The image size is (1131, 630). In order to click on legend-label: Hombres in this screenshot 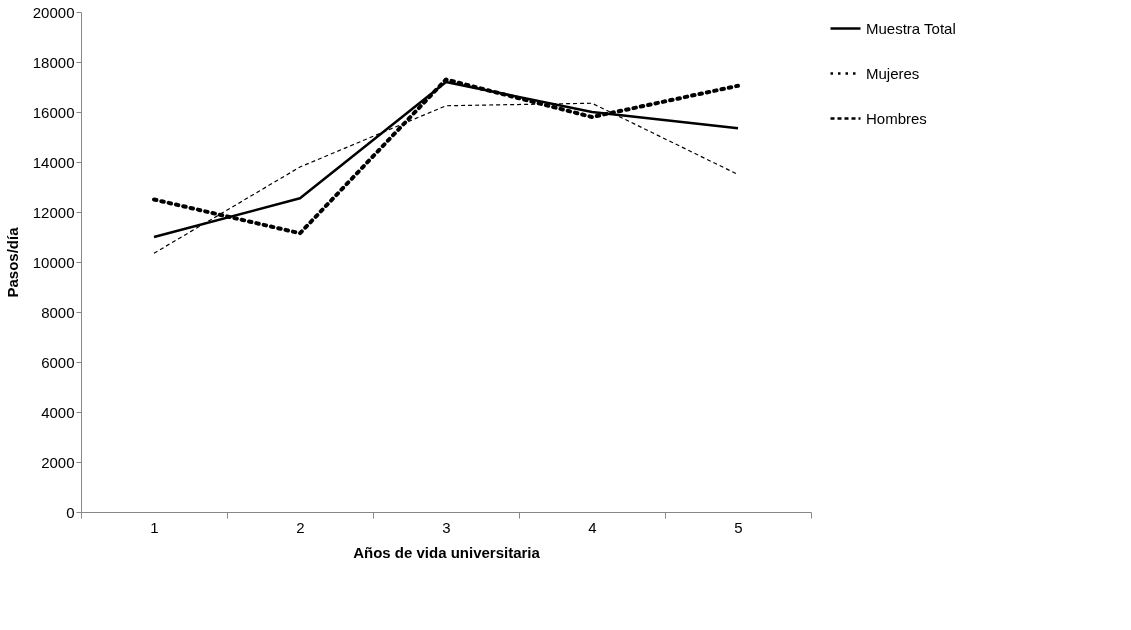, I will do `click(896, 118)`.